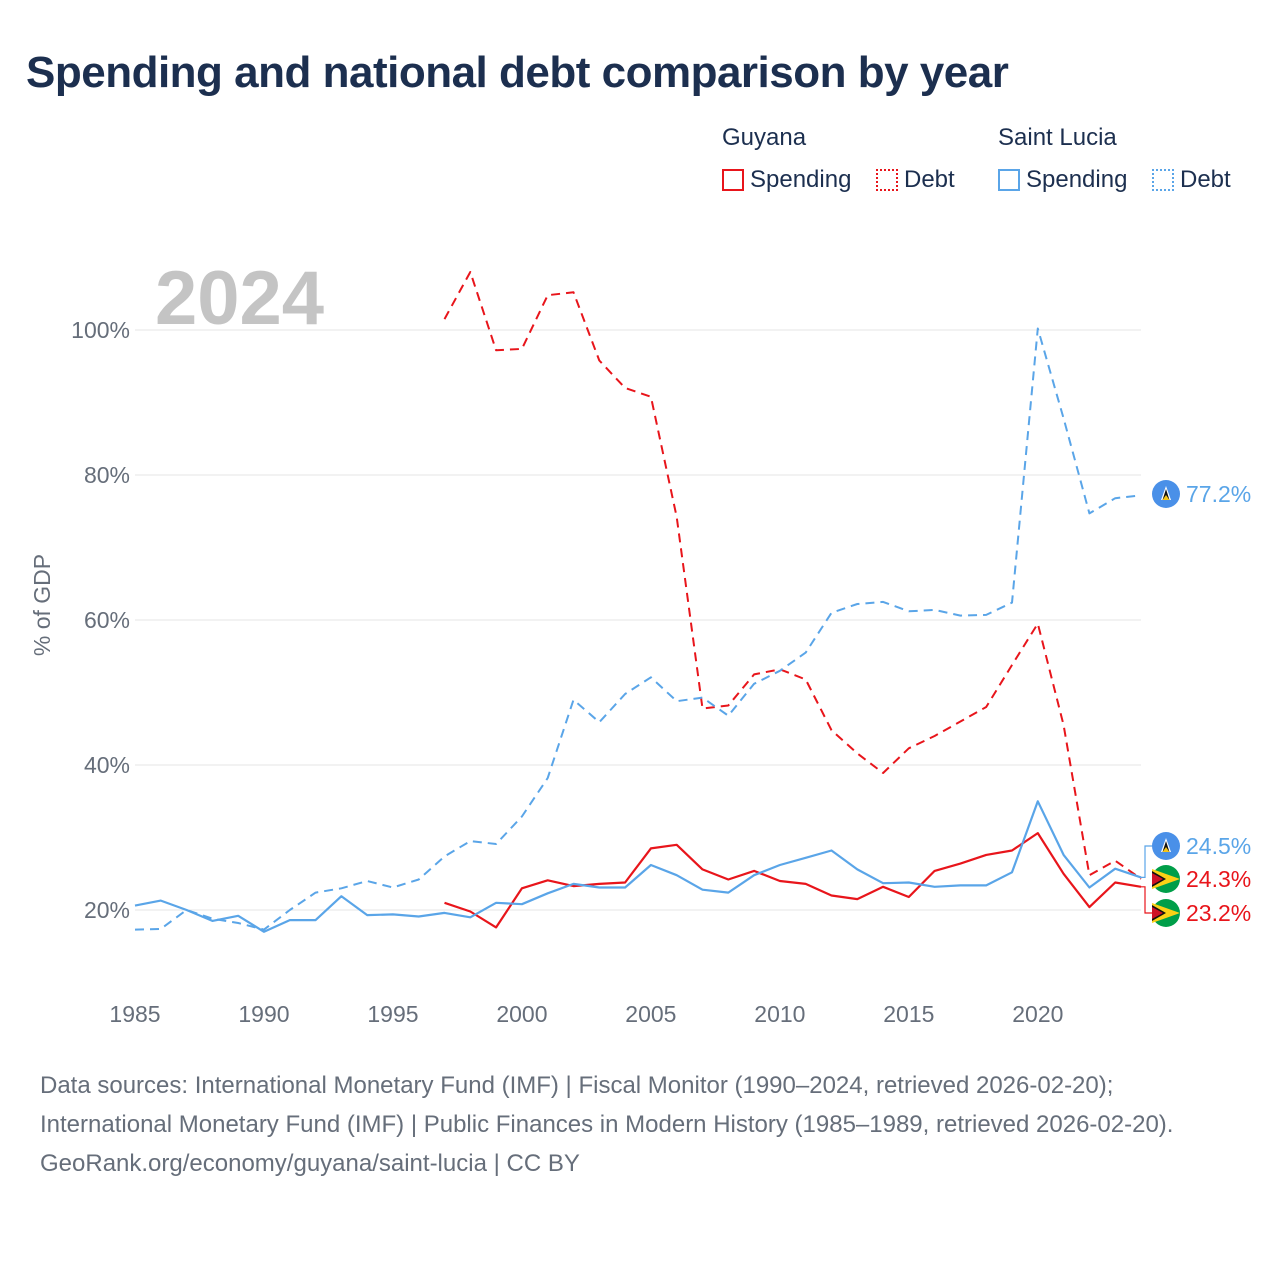 This screenshot has width=1280, height=1280. I want to click on legend-label-saint-lucia-debt: Debt, so click(1205, 179).